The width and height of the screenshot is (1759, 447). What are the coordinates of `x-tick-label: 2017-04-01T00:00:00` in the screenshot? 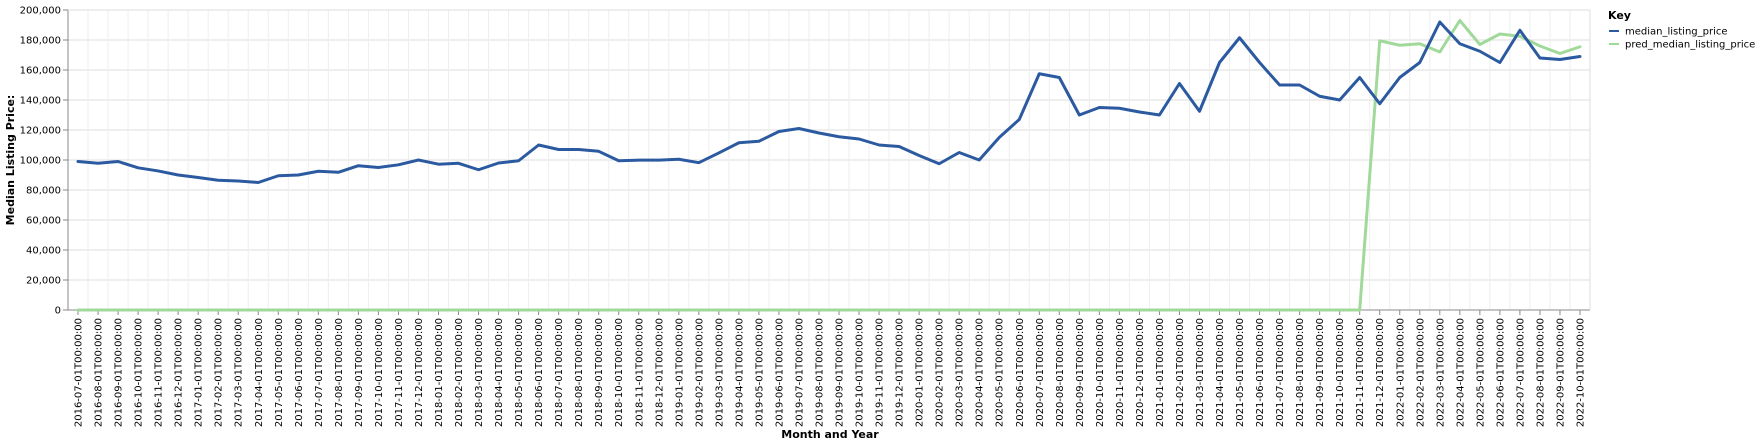 It's located at (259, 372).